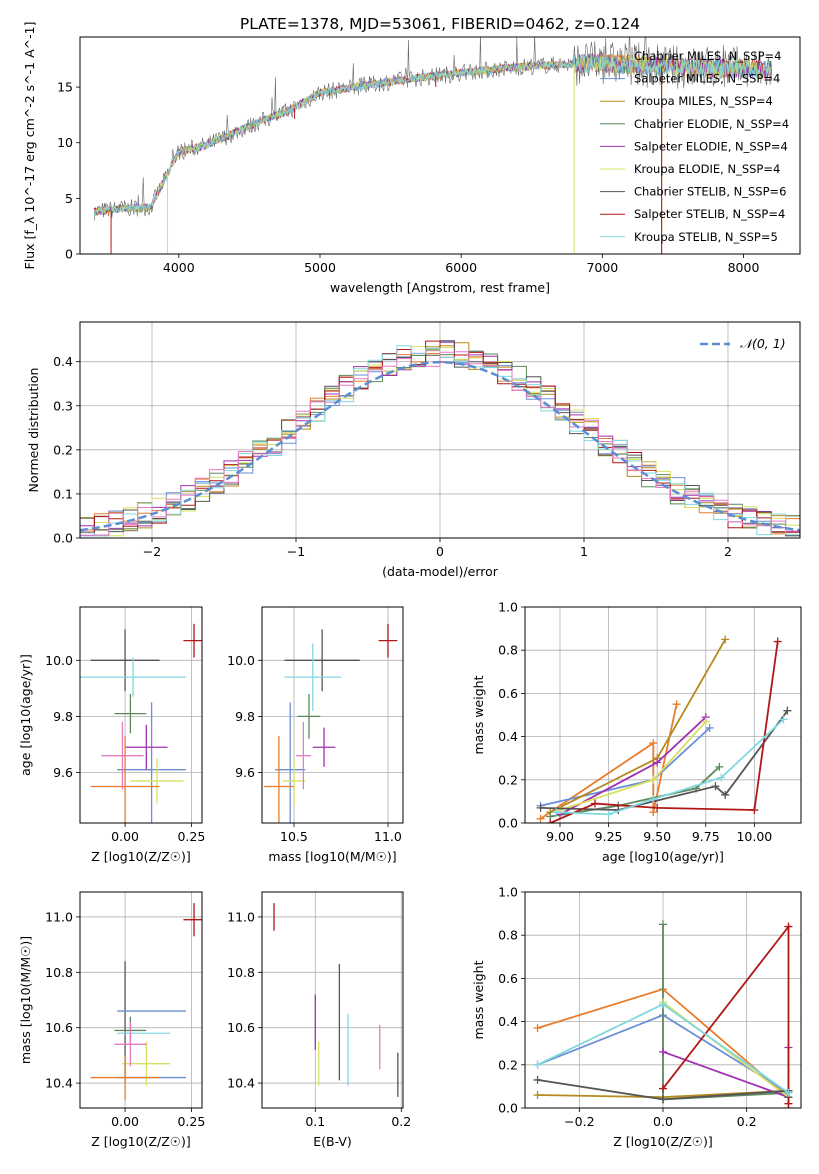  Describe the element at coordinates (25, 1000) in the screenshot. I see `y-axis-label: mass [log10(M/M☉)]` at that location.